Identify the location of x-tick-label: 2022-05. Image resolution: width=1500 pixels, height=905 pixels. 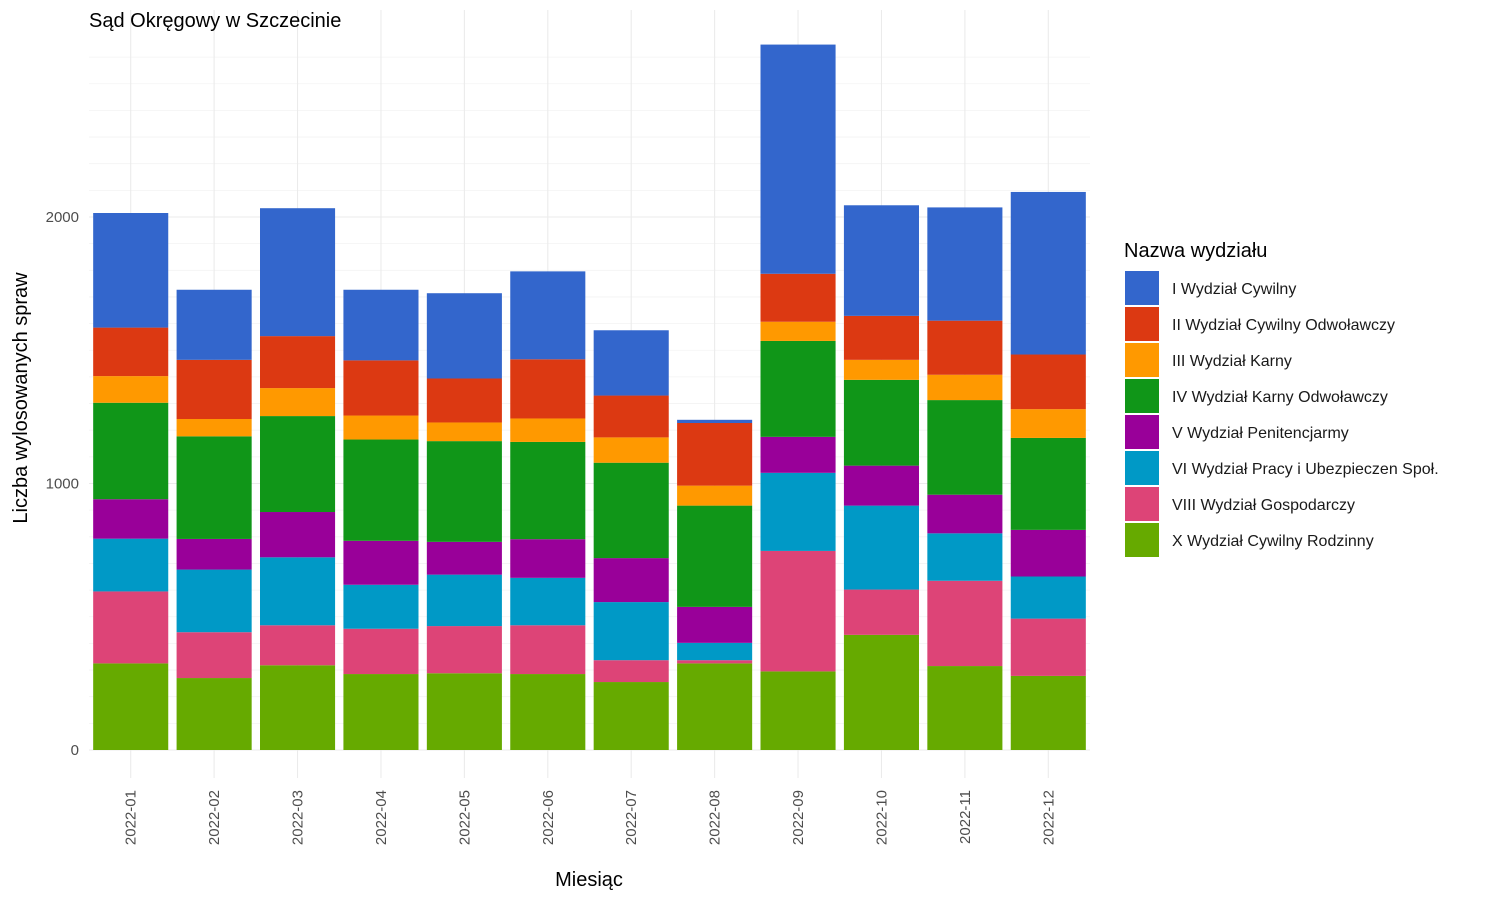
(464, 817).